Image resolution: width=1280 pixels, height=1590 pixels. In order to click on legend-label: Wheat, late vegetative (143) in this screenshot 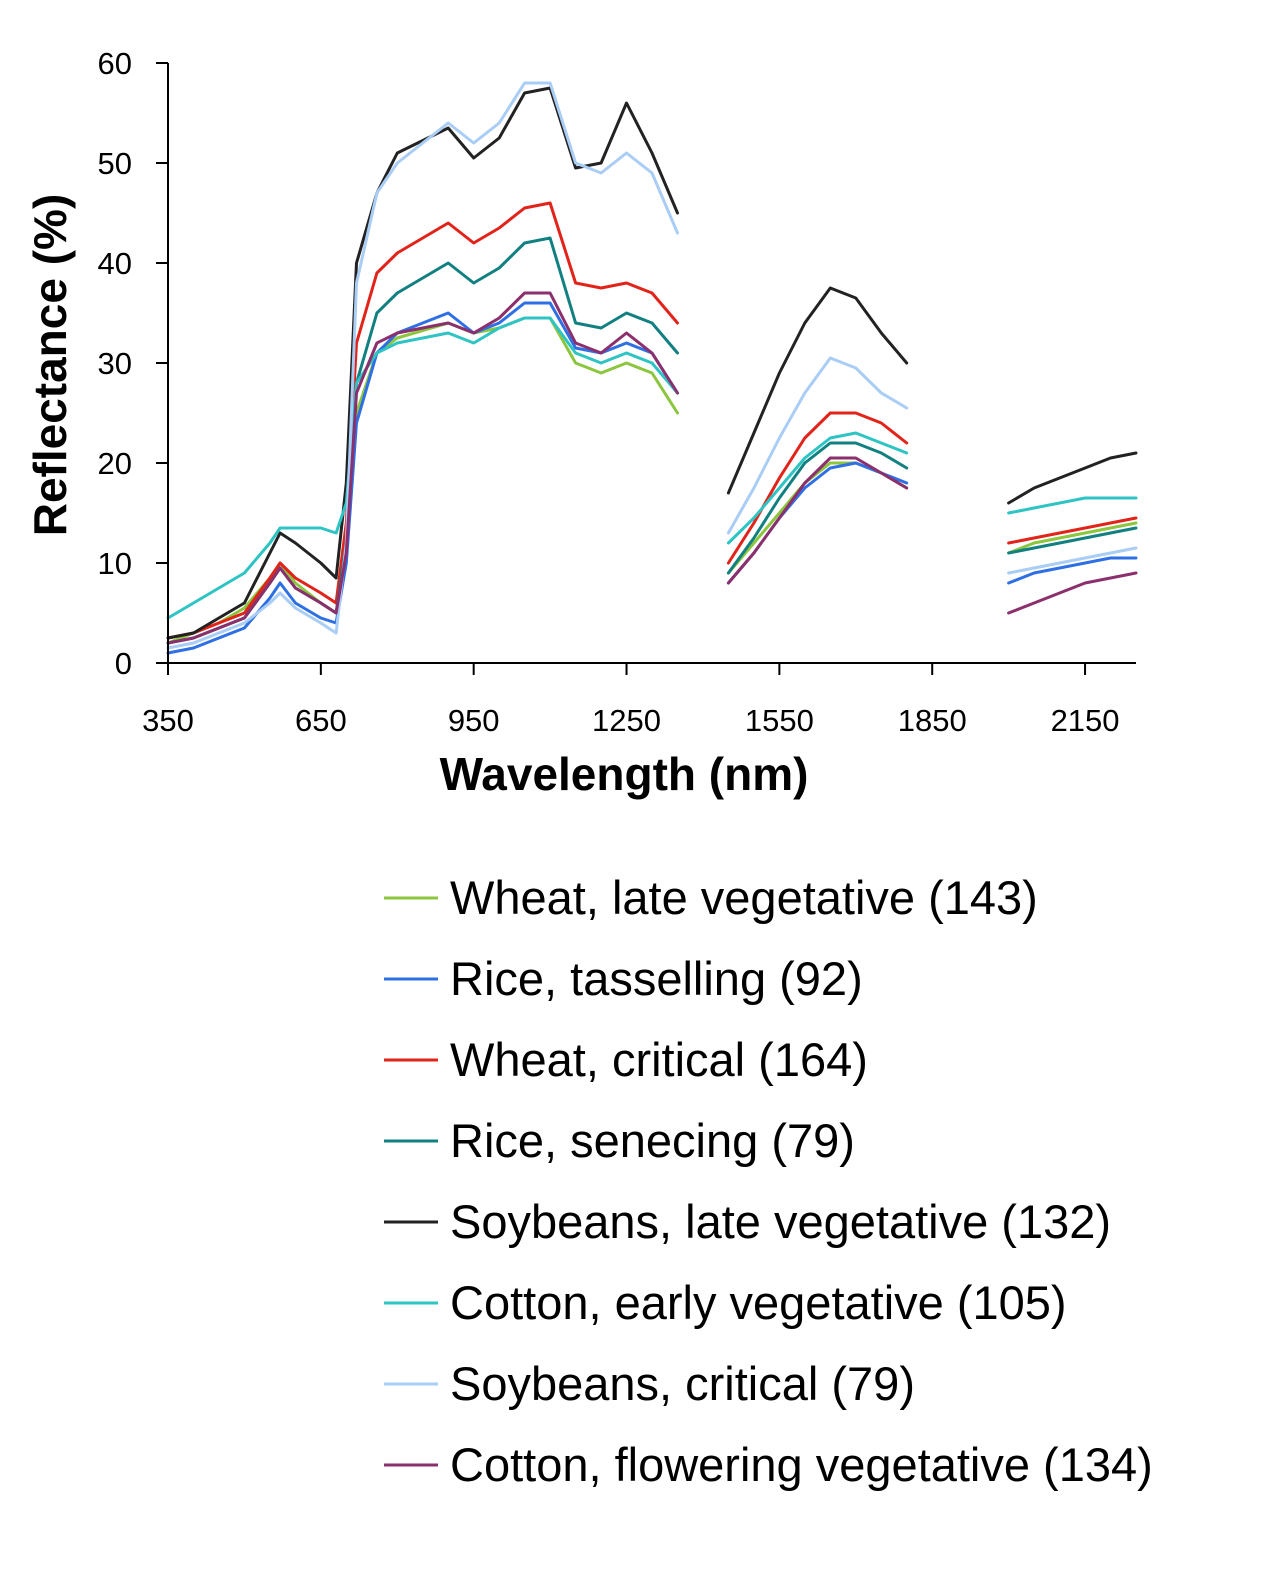, I will do `click(744, 897)`.